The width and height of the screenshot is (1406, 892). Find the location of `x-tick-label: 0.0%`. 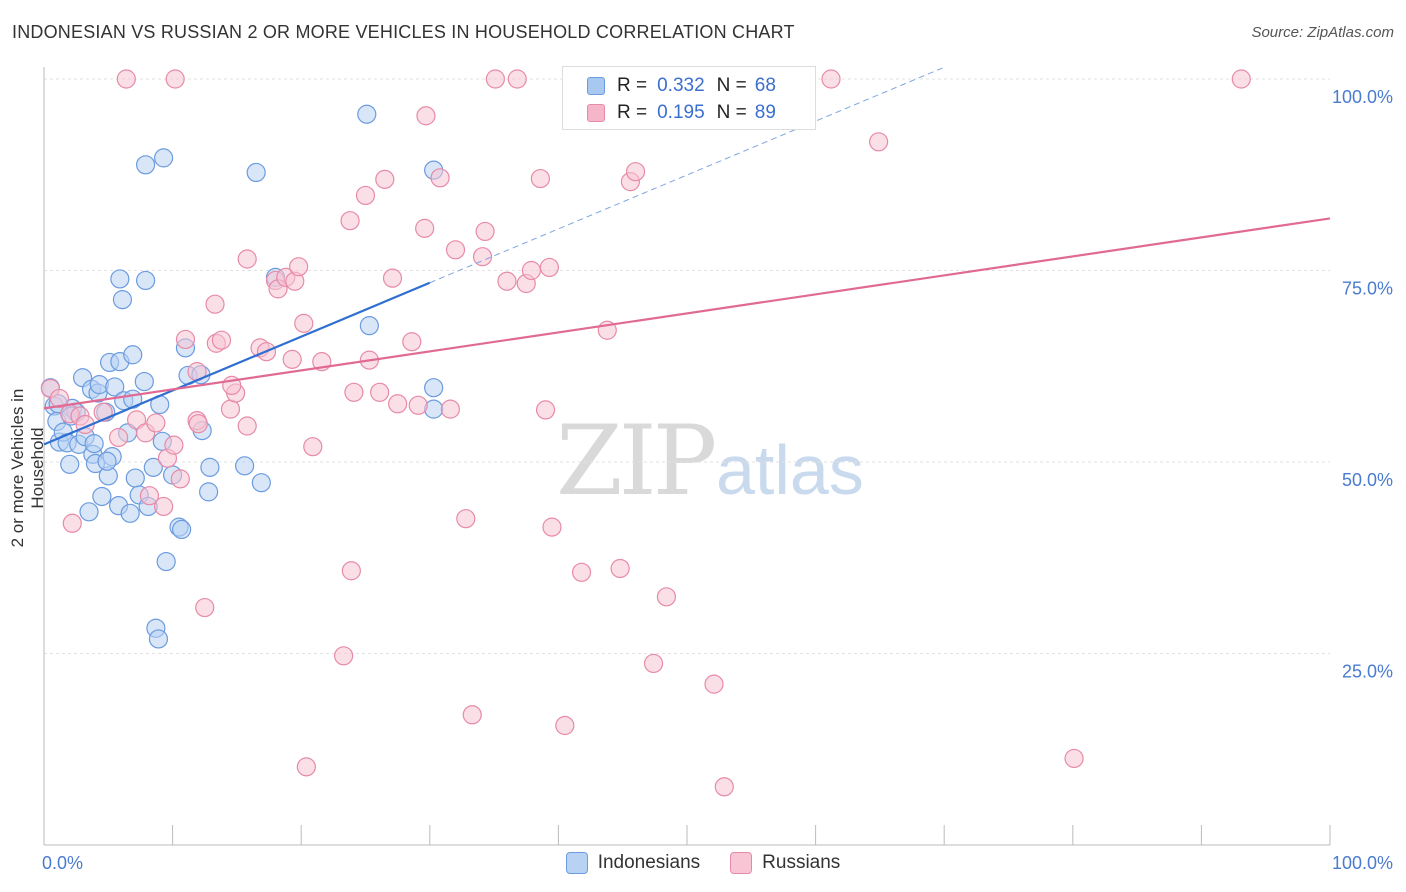

x-tick-label: 0.0% is located at coordinates (62, 863).